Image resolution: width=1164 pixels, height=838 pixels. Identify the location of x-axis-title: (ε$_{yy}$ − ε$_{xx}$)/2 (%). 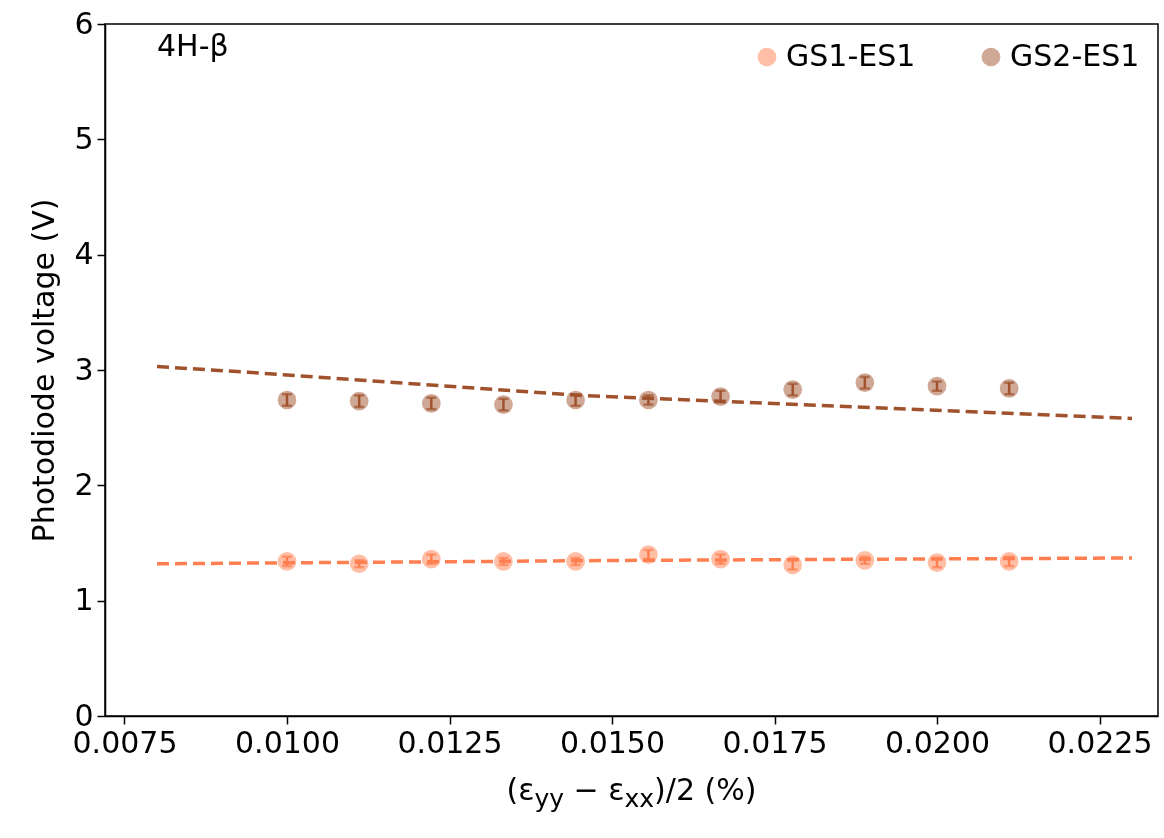
(631, 793).